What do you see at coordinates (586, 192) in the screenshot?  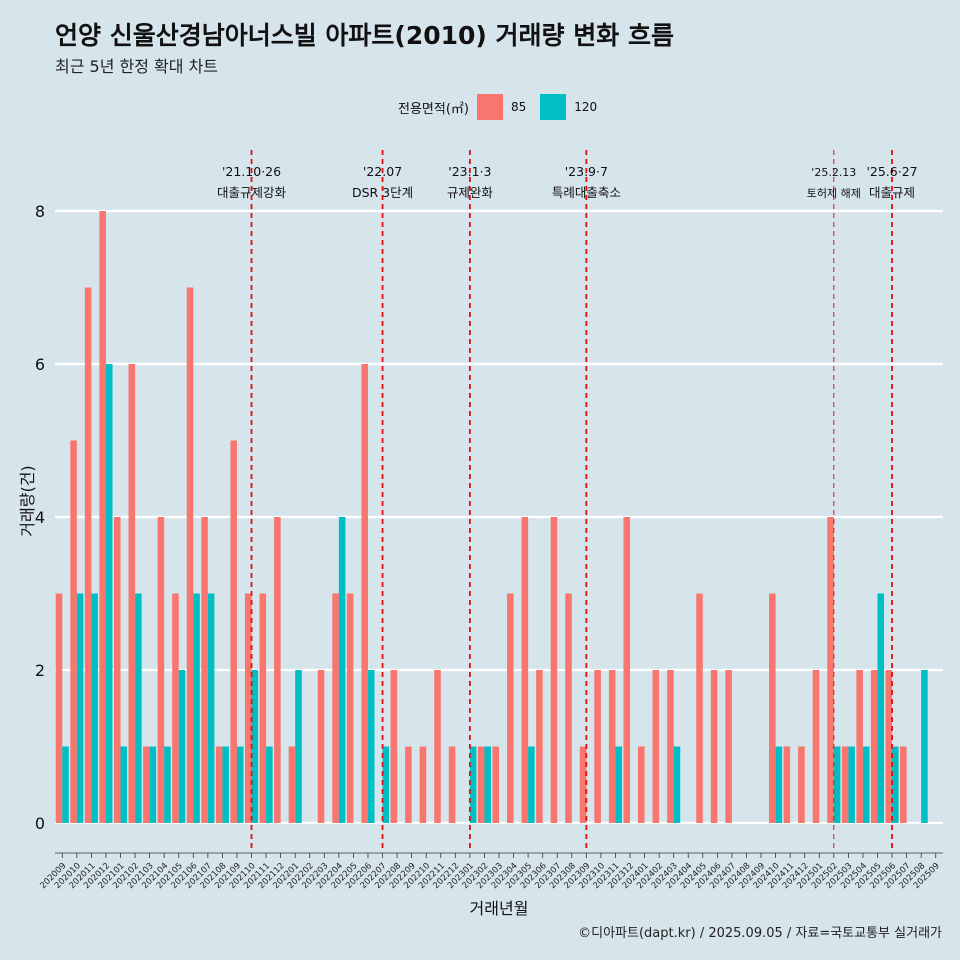 I see `event-label-text: 특례대출축소` at bounding box center [586, 192].